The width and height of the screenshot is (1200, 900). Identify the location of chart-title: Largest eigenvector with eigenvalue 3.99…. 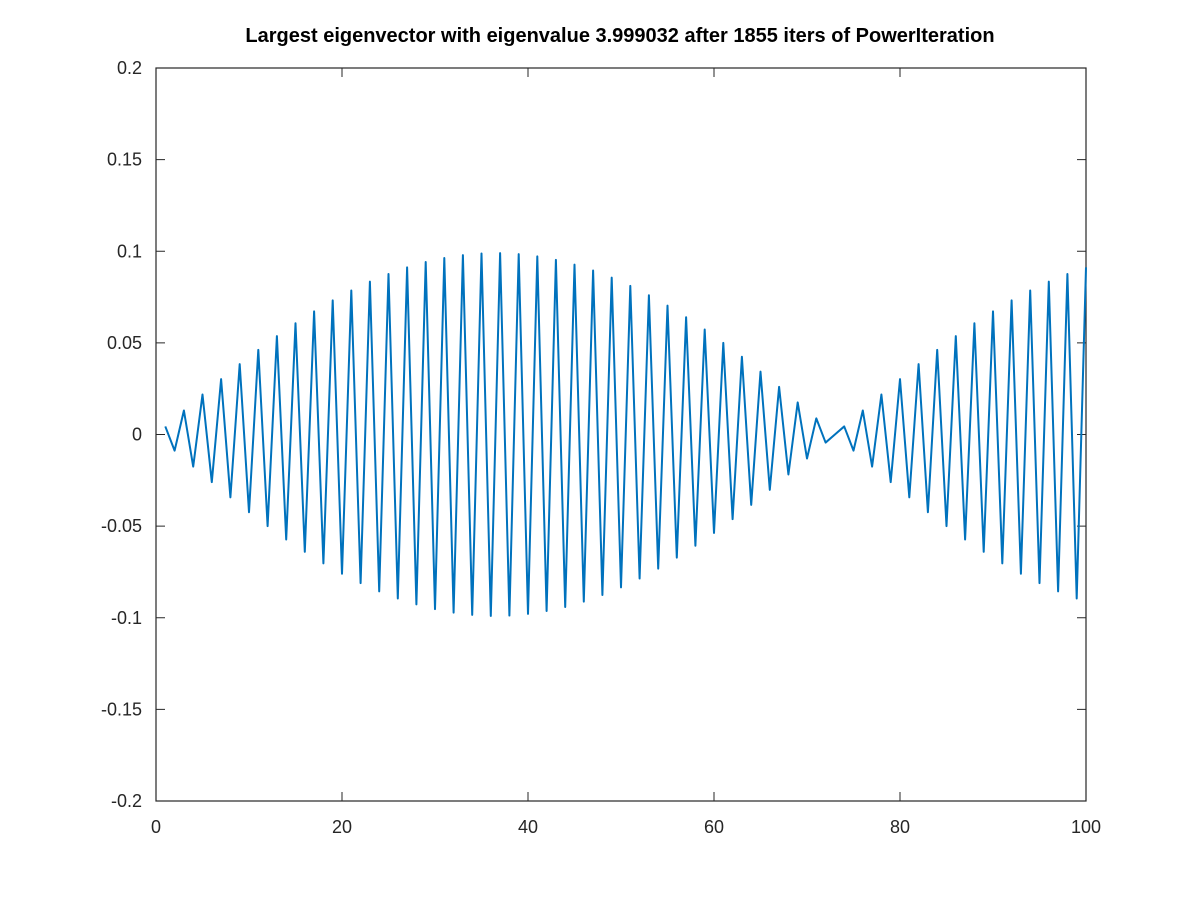
(619, 36).